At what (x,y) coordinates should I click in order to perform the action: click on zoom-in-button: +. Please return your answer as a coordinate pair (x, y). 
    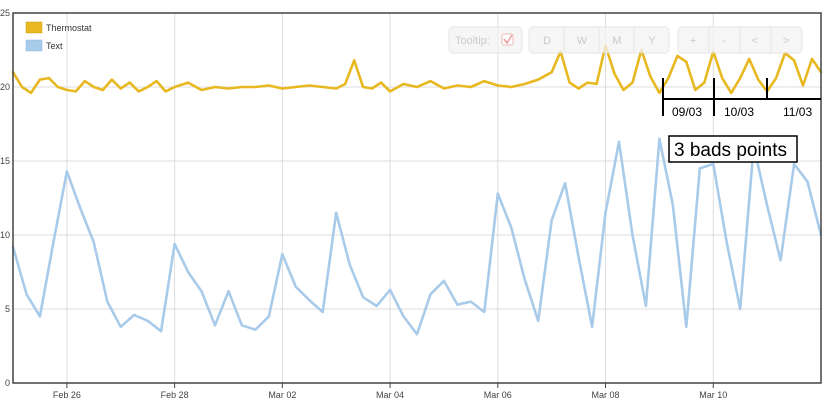
    Looking at the image, I should click on (693, 41).